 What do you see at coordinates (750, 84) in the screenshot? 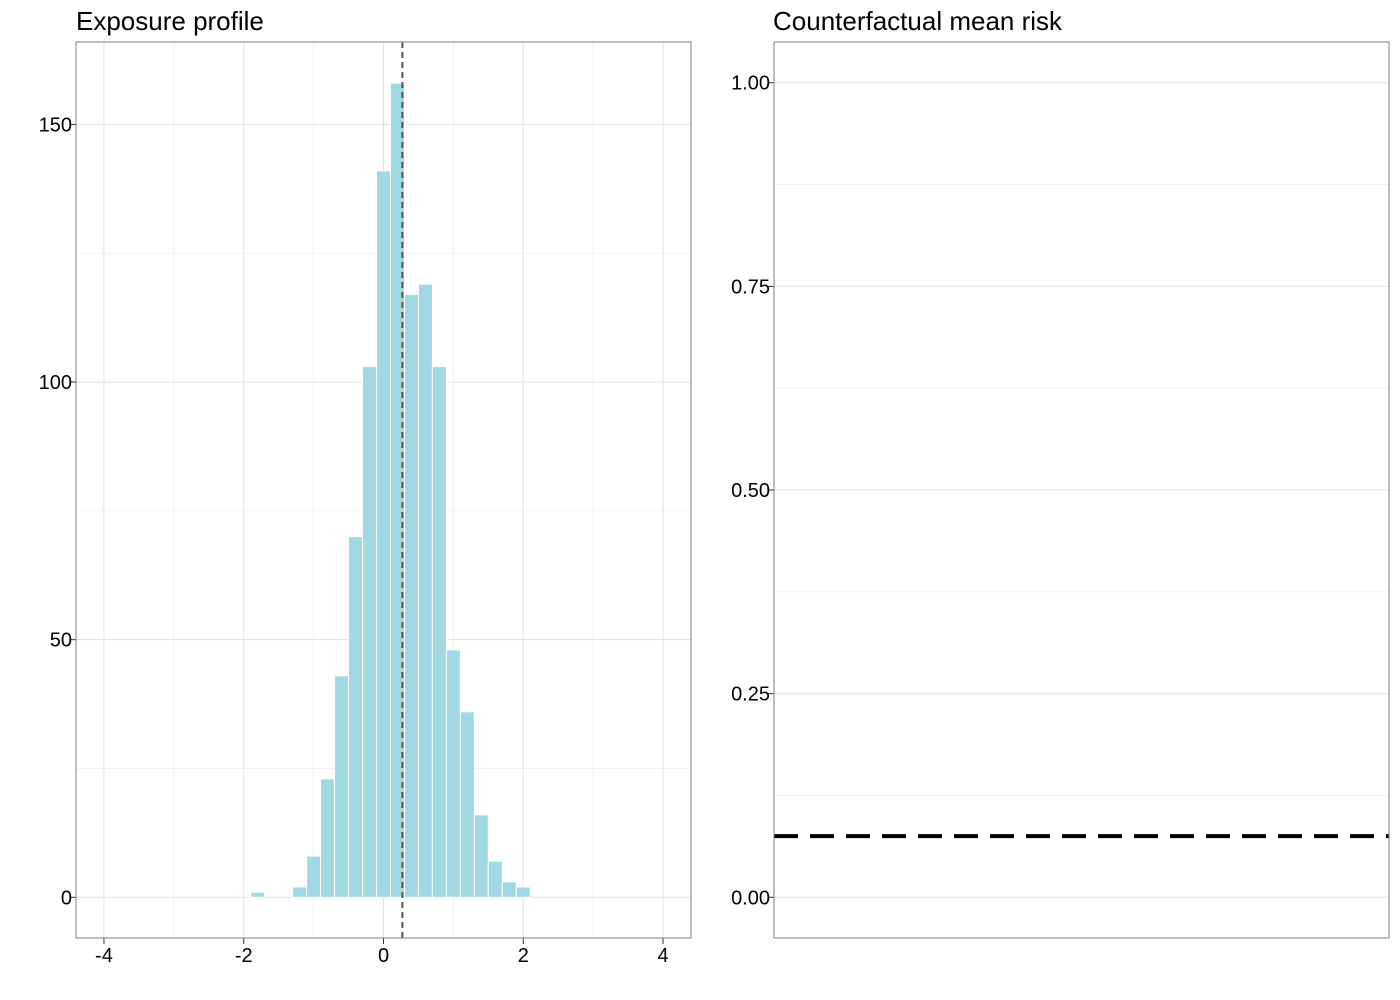
I see `y-tick-label: 1.00` at bounding box center [750, 84].